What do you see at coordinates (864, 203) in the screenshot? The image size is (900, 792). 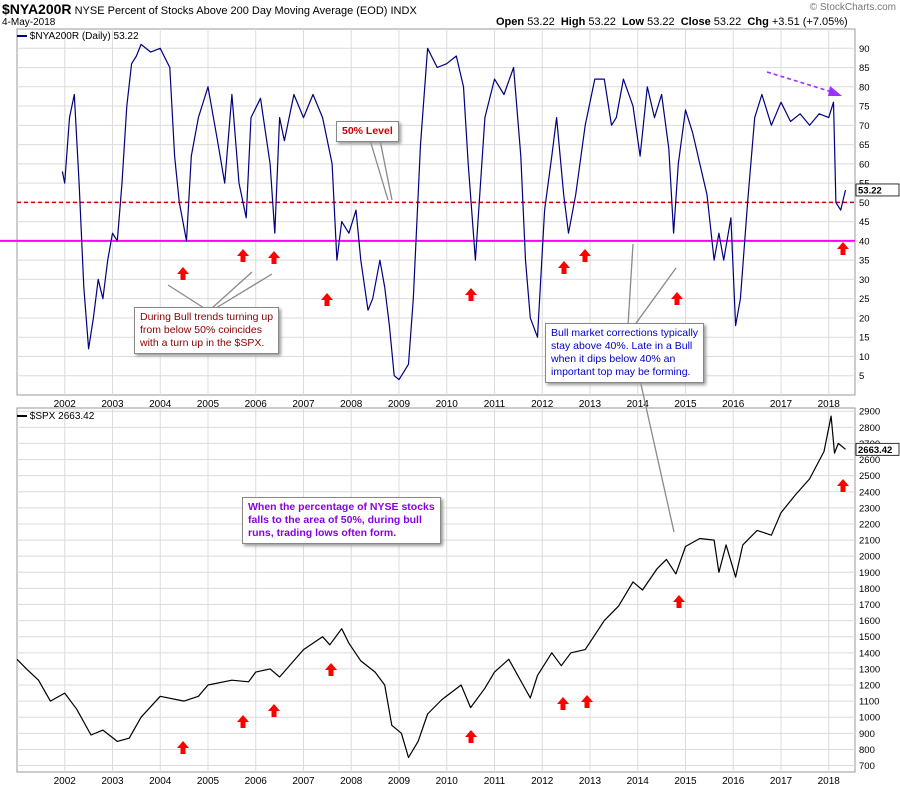 I see `nya-y-tick-label: 50` at bounding box center [864, 203].